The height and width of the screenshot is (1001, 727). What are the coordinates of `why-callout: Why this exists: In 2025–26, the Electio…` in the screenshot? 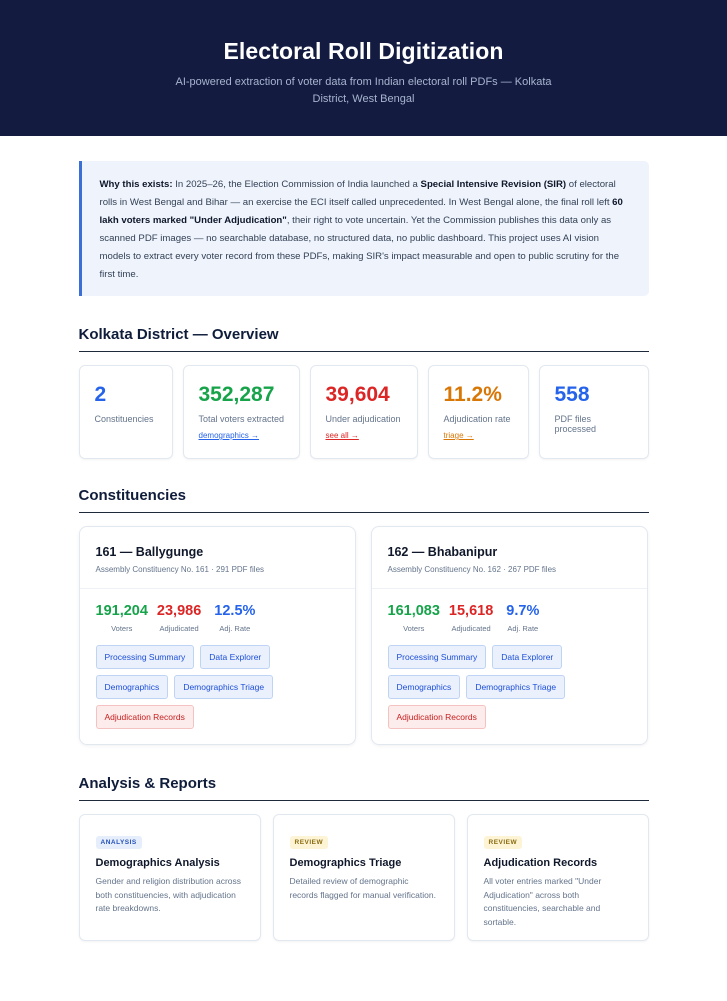 It's located at (363, 228).